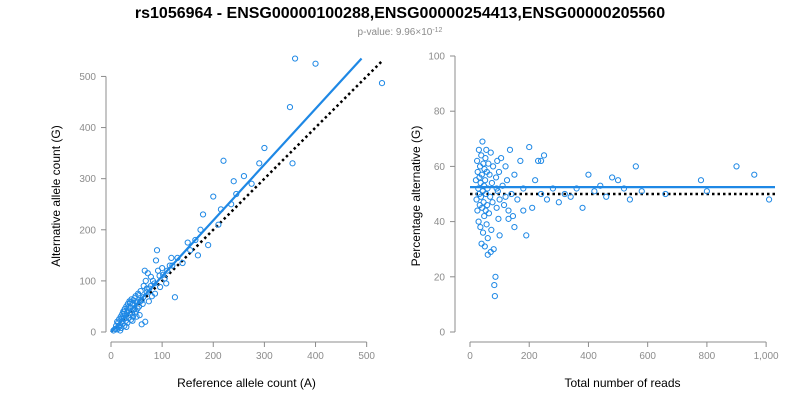 This screenshot has width=800, height=400. What do you see at coordinates (647, 356) in the screenshot?
I see `x-tick-label: 600` at bounding box center [647, 356].